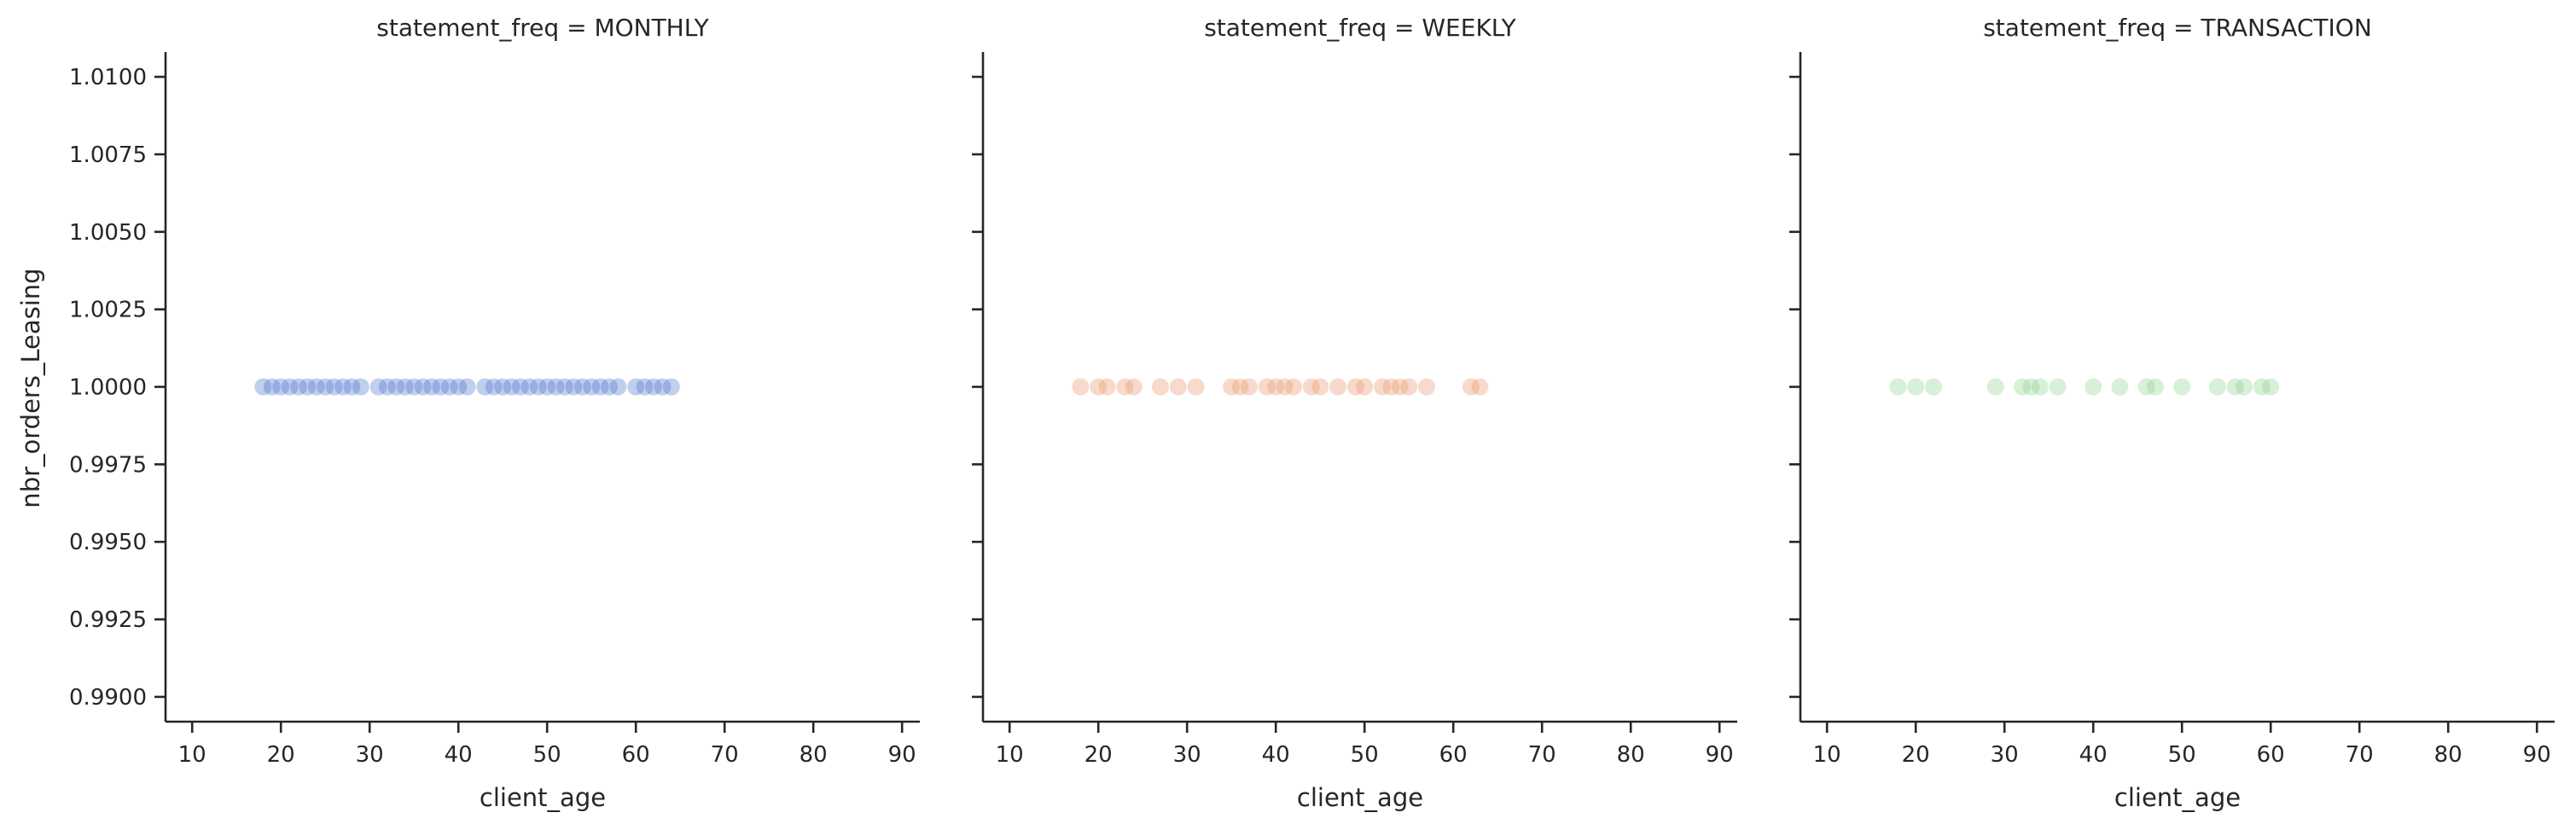 The width and height of the screenshot is (2576, 830). Describe the element at coordinates (108, 620) in the screenshot. I see `y-tick-label: 0.9925` at that location.